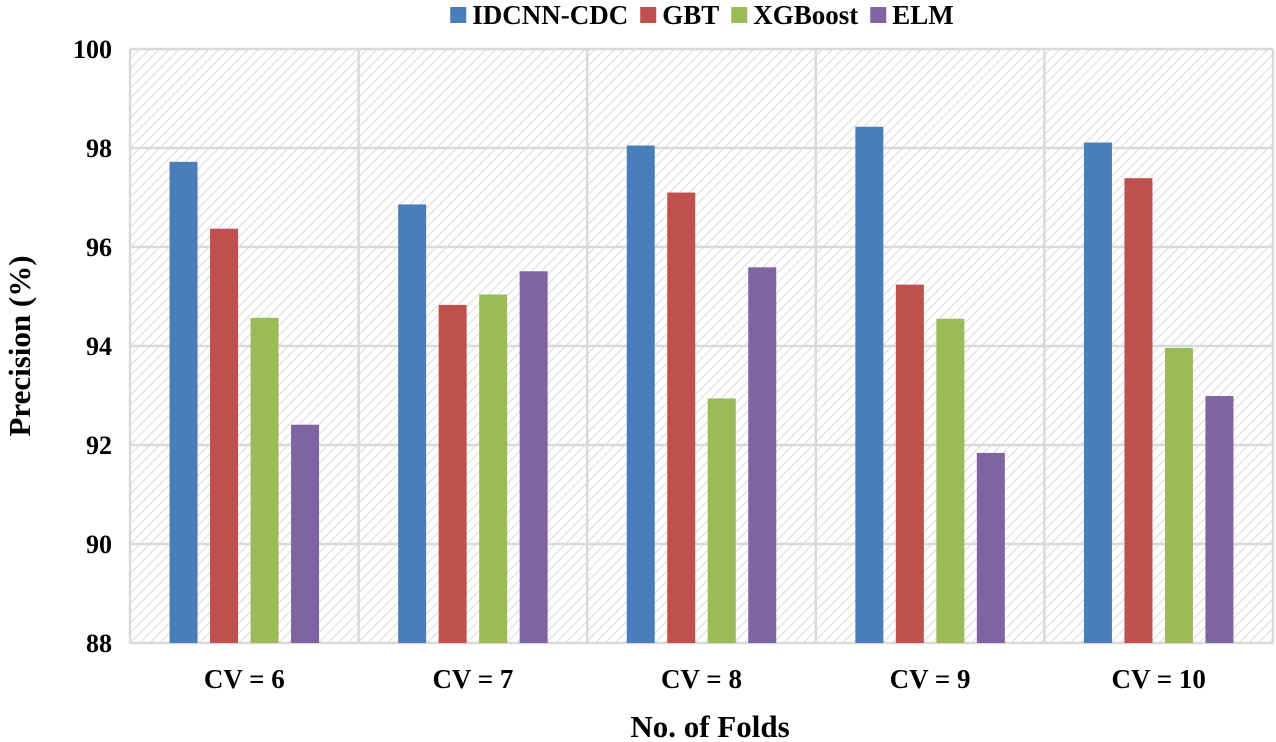 The height and width of the screenshot is (742, 1276). I want to click on y-tick-label: 90, so click(99, 544).